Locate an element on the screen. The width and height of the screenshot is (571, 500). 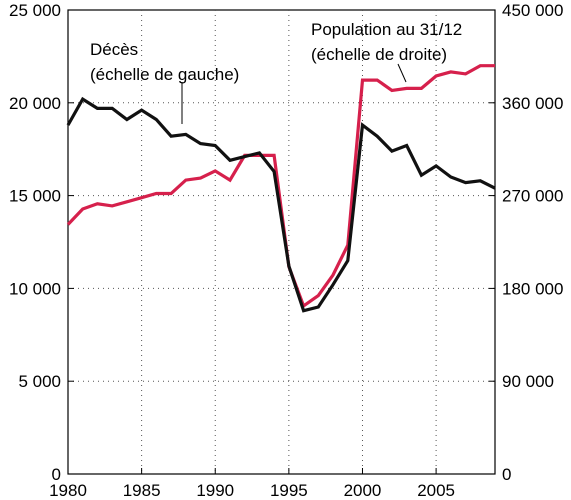
right-tick-label: 180 000 is located at coordinates (532, 288).